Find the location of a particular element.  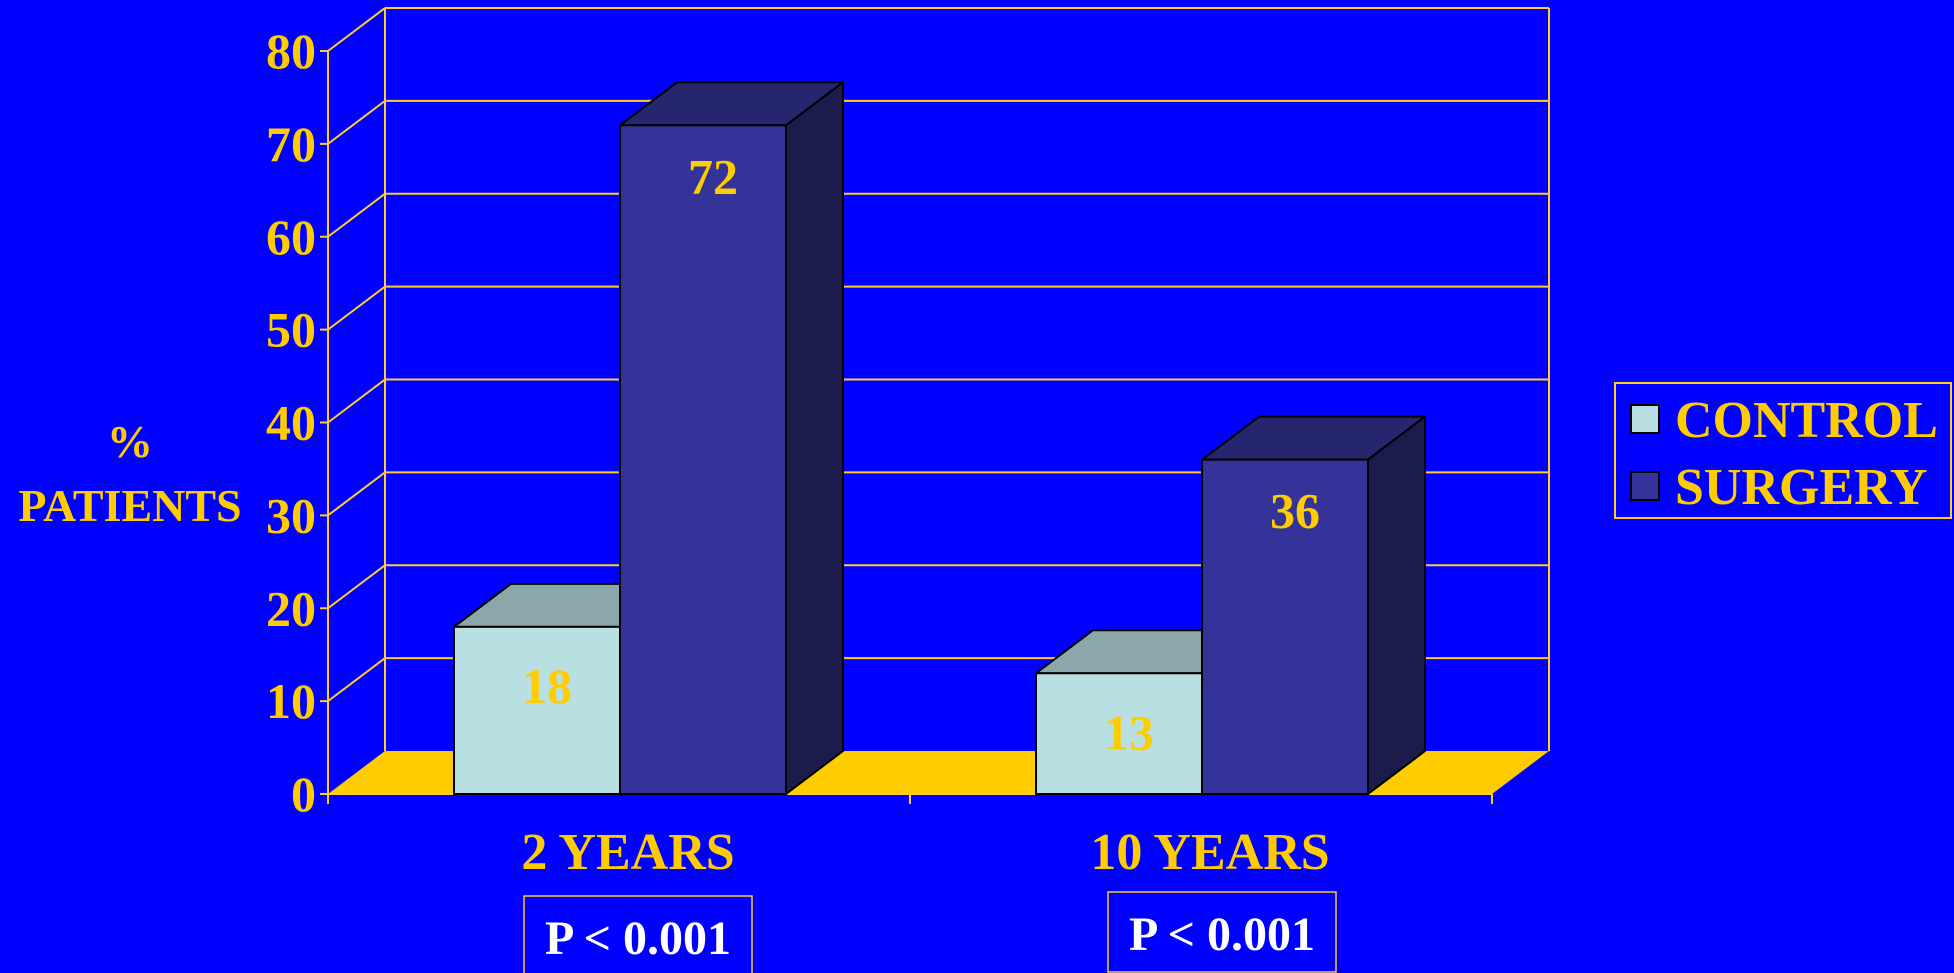

y-tick-label: 50 is located at coordinates (291, 330).